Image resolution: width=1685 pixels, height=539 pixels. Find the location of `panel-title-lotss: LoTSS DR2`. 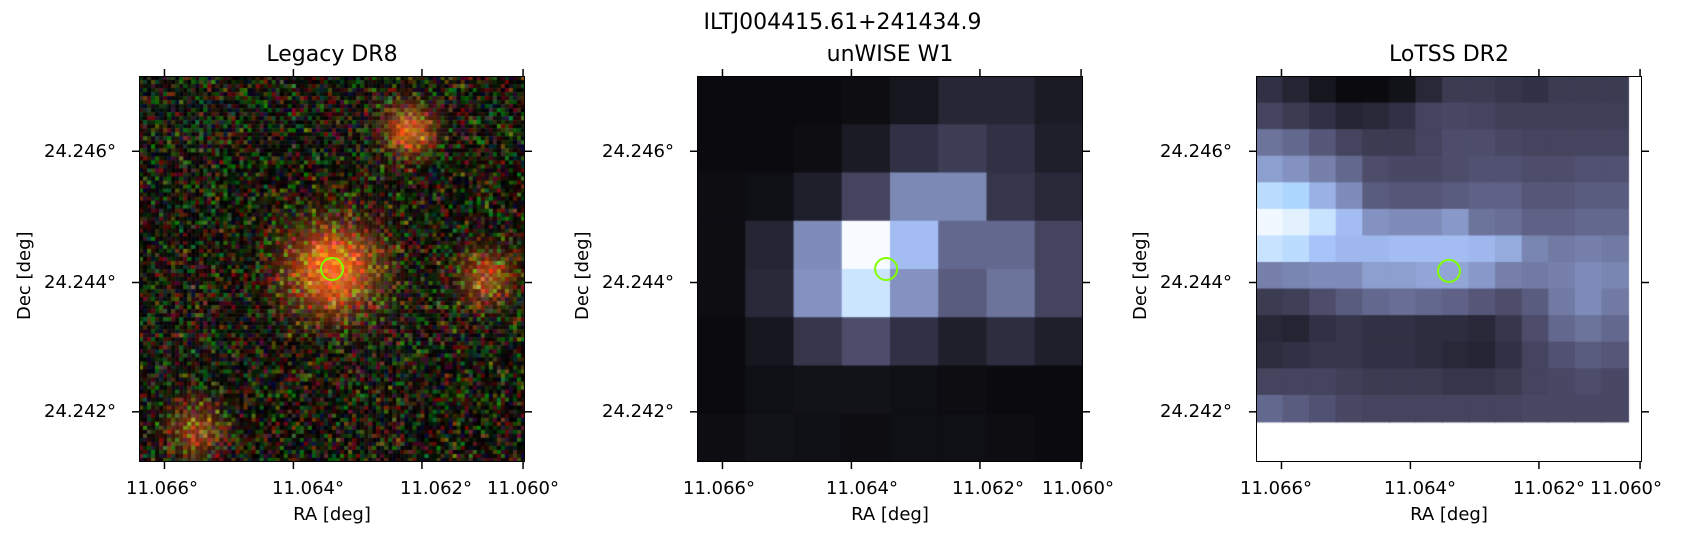

panel-title-lotss: LoTSS DR2 is located at coordinates (1449, 54).